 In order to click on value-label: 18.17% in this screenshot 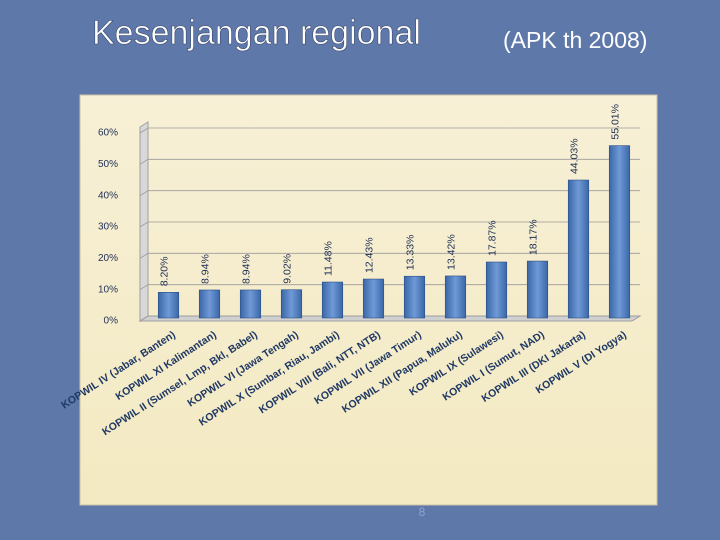, I will do `click(533, 237)`.